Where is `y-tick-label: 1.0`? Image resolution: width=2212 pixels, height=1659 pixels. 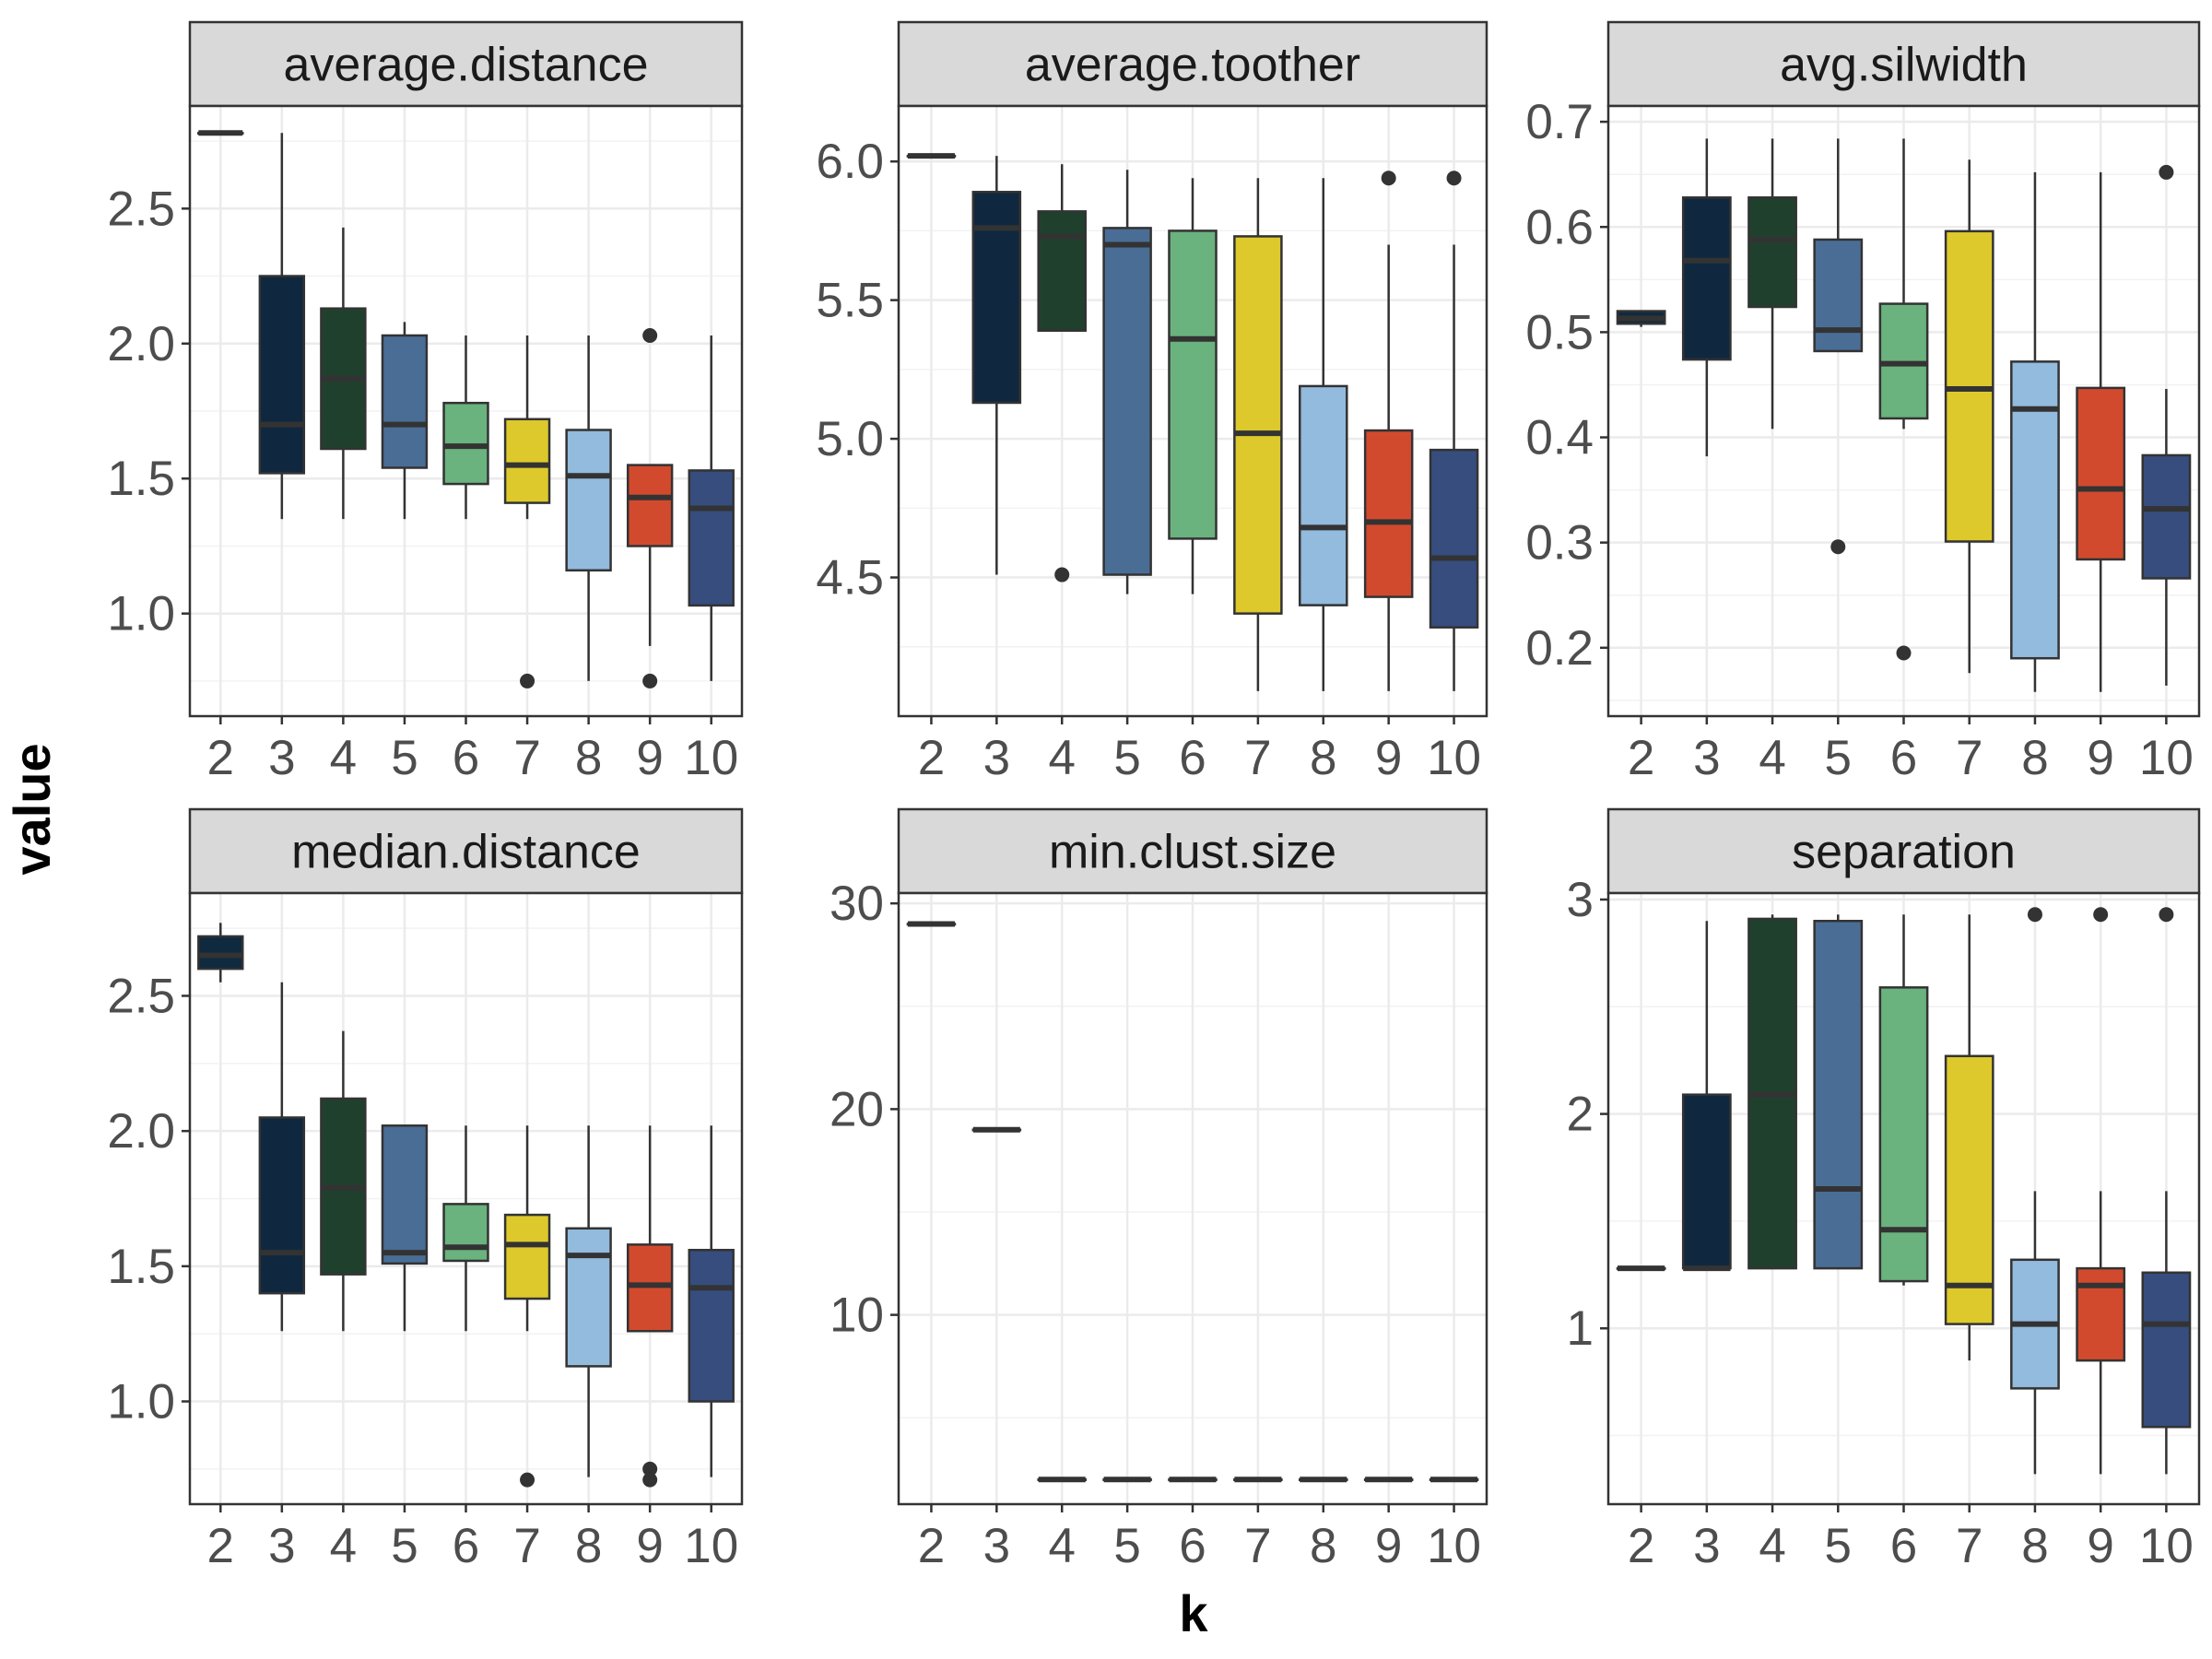
y-tick-label: 1.0 is located at coordinates (141, 1402).